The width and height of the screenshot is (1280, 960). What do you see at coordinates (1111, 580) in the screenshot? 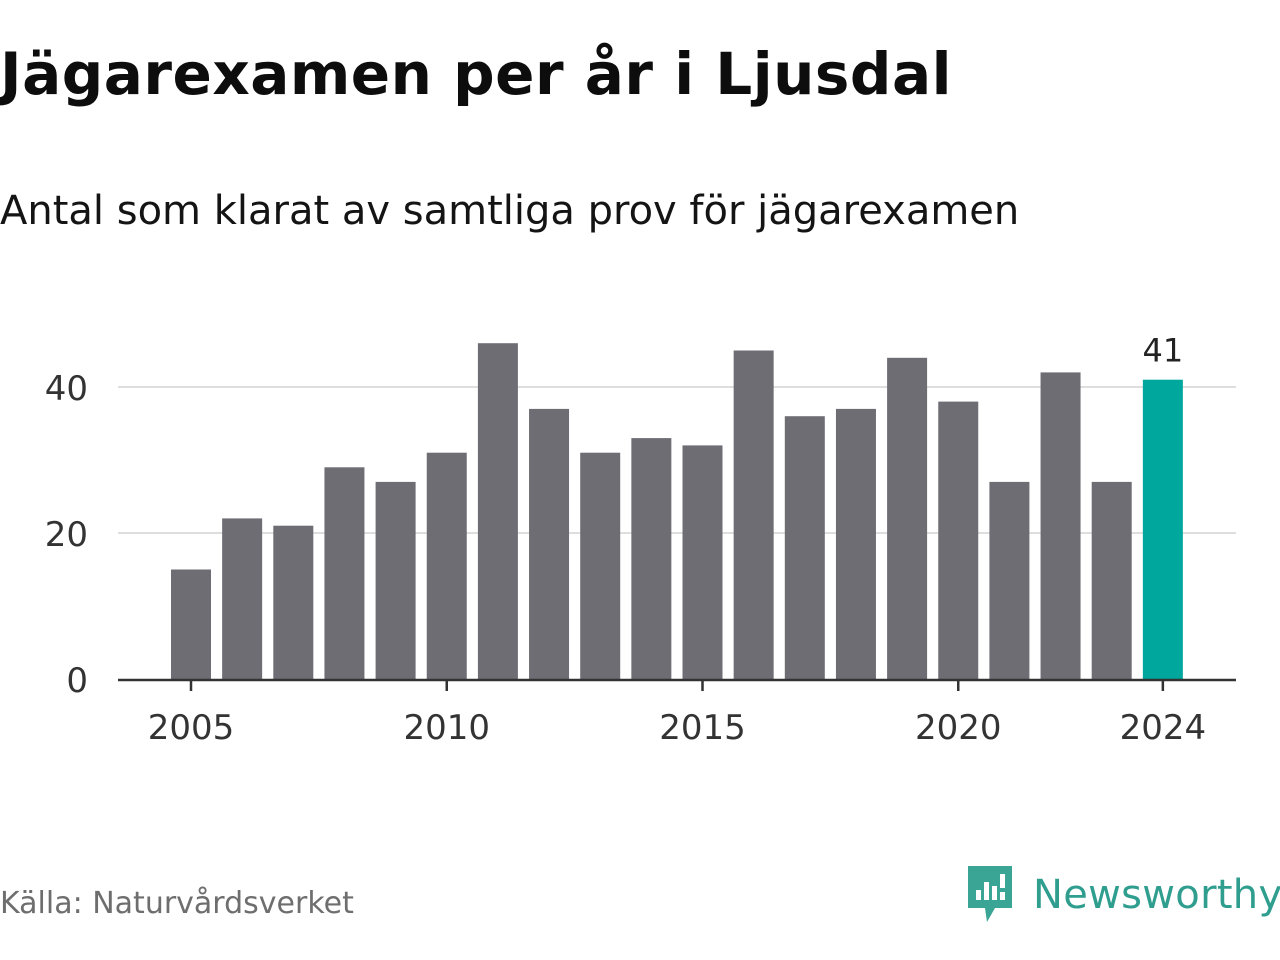
I see `bar-2023` at bounding box center [1111, 580].